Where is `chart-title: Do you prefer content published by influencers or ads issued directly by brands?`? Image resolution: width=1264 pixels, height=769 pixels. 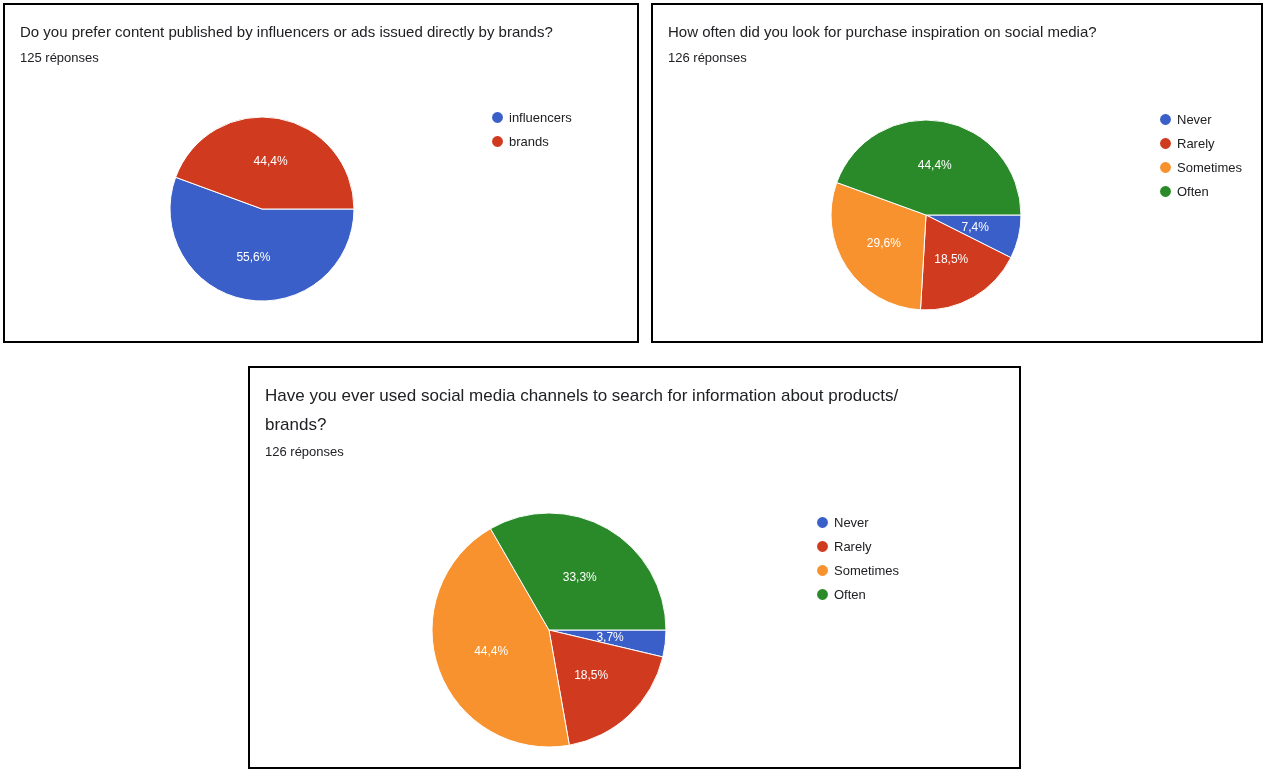 chart-title: Do you prefer content published by influencers or ads issued directly by brands? is located at coordinates (286, 31).